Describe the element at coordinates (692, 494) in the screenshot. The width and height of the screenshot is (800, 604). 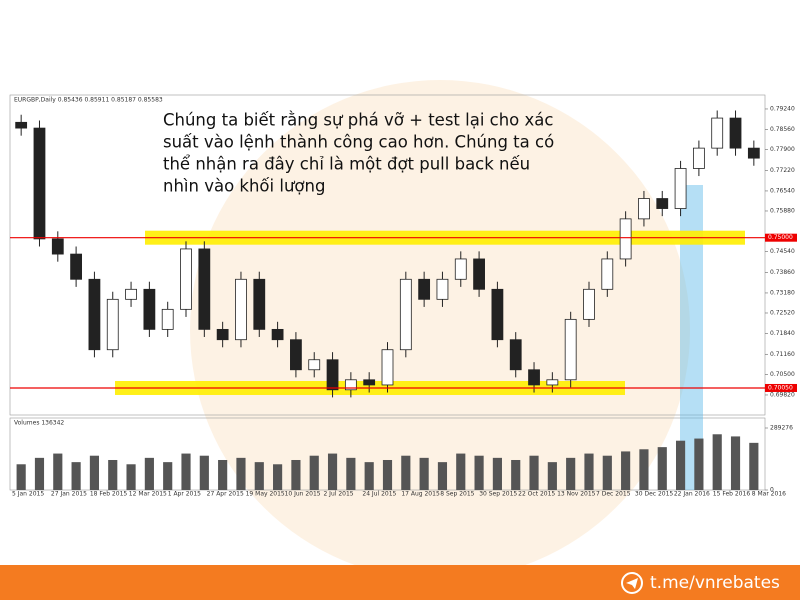
I see `x-tick-label: 22 Jan 2016` at that location.